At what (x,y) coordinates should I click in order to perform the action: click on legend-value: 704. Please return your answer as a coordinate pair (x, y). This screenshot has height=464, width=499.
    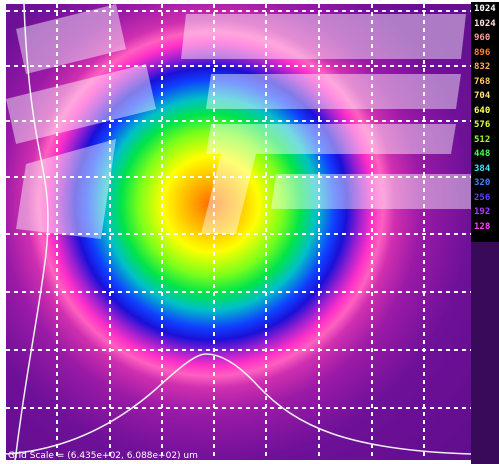
    Looking at the image, I should click on (482, 96).